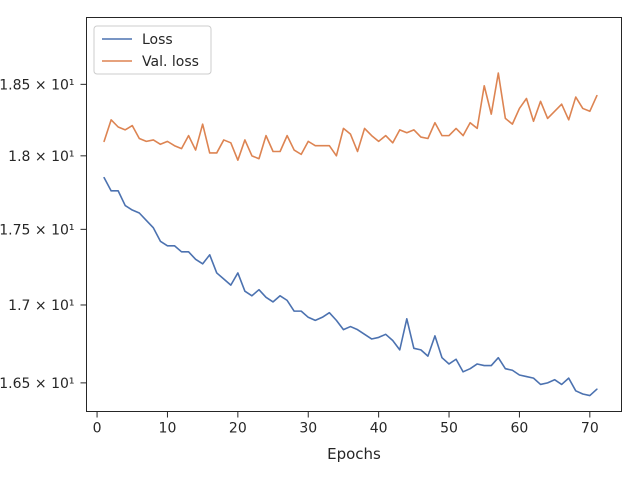 This screenshot has width=640, height=480. Describe the element at coordinates (590, 429) in the screenshot. I see `x-tick-label: 70` at that location.